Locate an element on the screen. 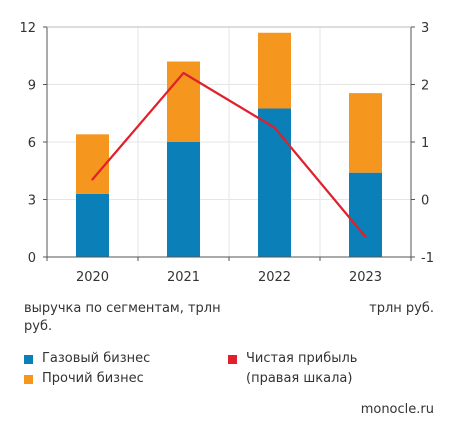 This screenshot has width=457, height=439. right-axis-unit-label: трлн руб. is located at coordinates (401, 308).